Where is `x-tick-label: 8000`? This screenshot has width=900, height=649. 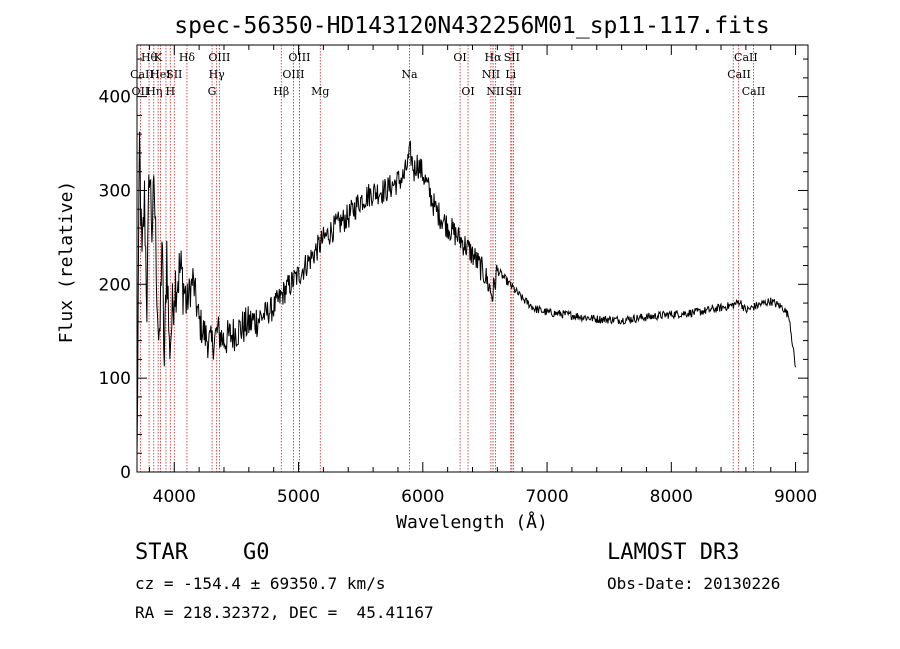
x-tick-label: 8000 is located at coordinates (671, 497).